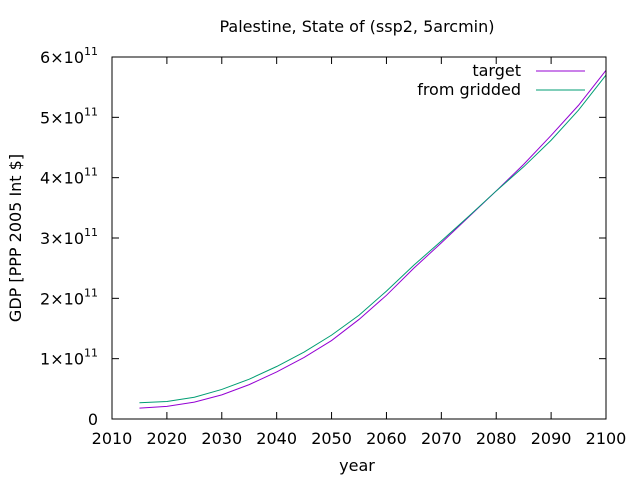  What do you see at coordinates (69, 116) in the screenshot?
I see `y-tick-label: 5×10¹¹` at bounding box center [69, 116].